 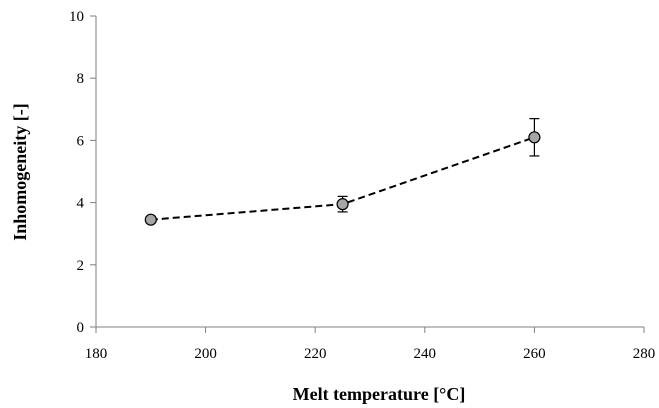 I want to click on y-tick-label: 8, so click(x=81, y=79).